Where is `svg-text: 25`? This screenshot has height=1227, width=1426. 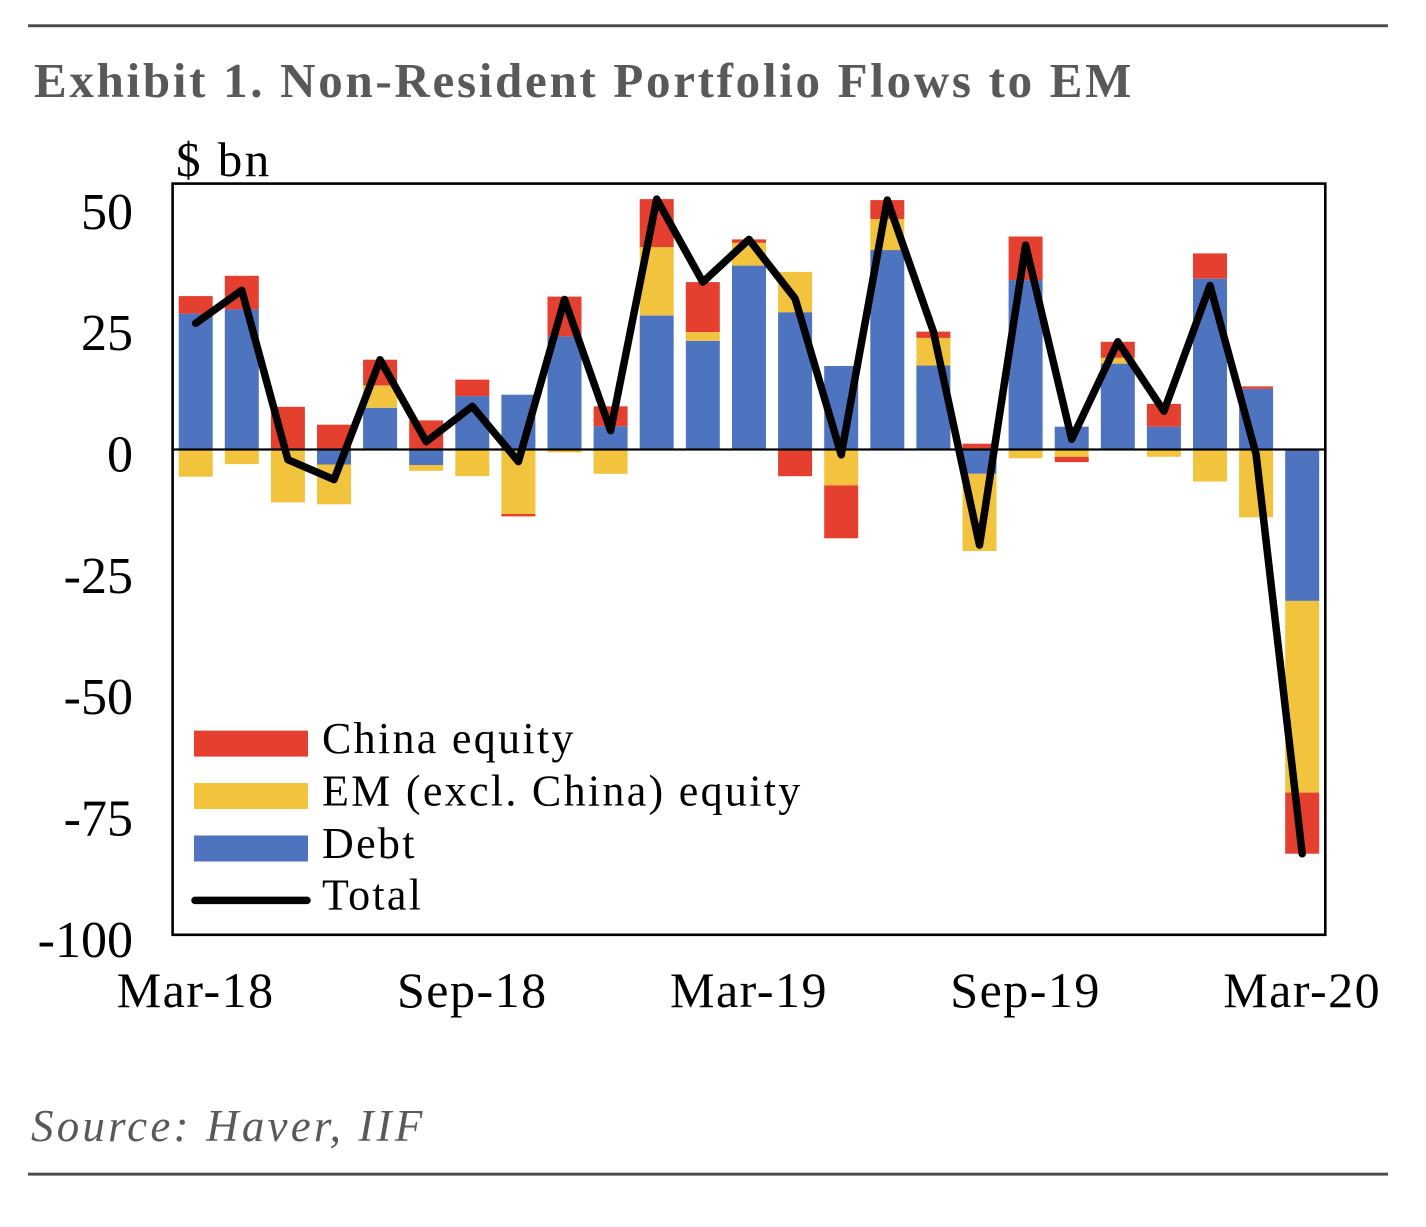
svg-text: 25 is located at coordinates (107, 333).